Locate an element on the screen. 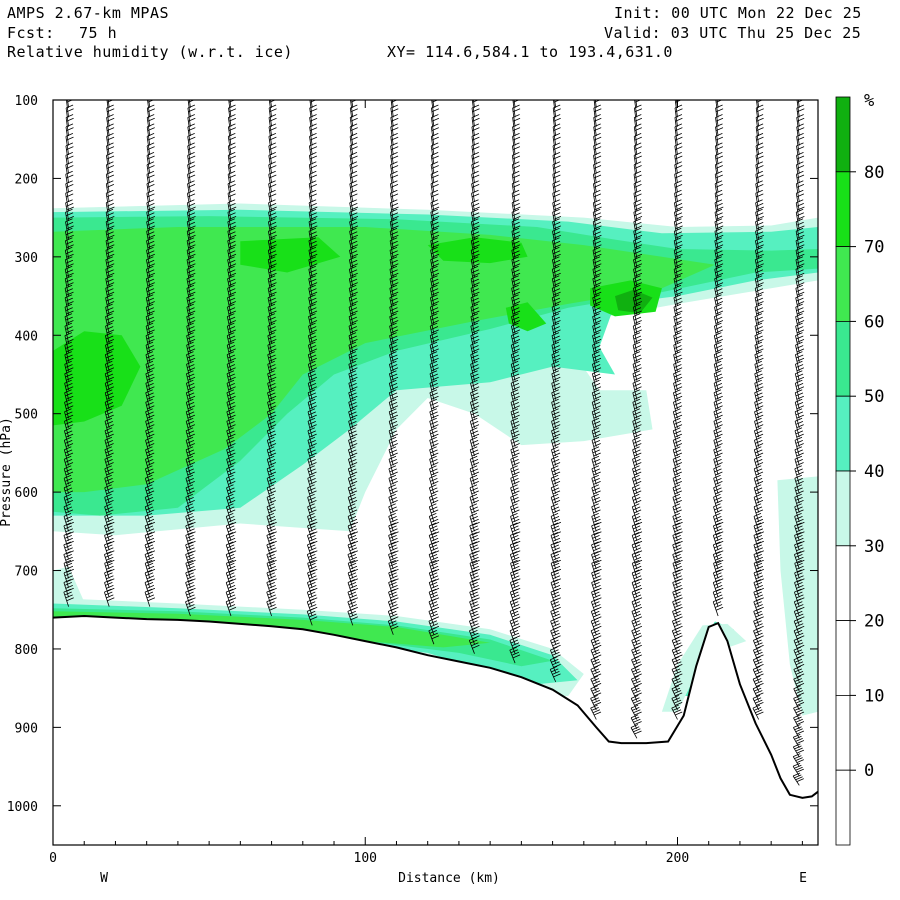 This screenshot has height=900, width=900. x-tick-label: 0 is located at coordinates (53, 858).